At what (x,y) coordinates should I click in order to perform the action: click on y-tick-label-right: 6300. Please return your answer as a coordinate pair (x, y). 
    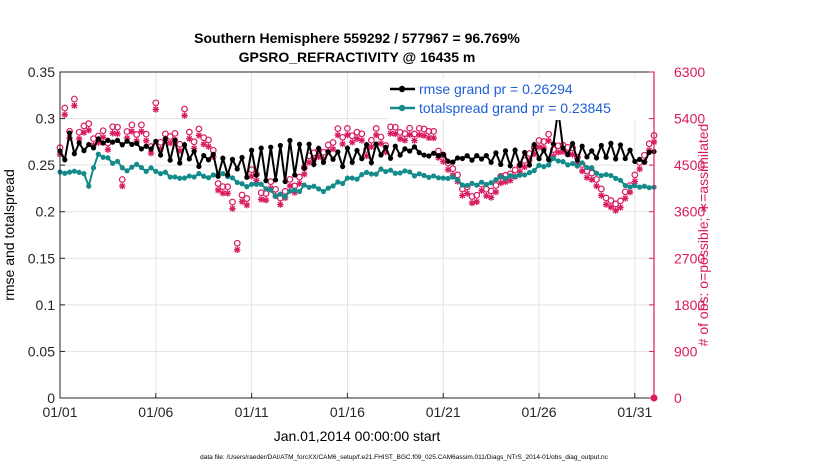
    Looking at the image, I should click on (689, 72).